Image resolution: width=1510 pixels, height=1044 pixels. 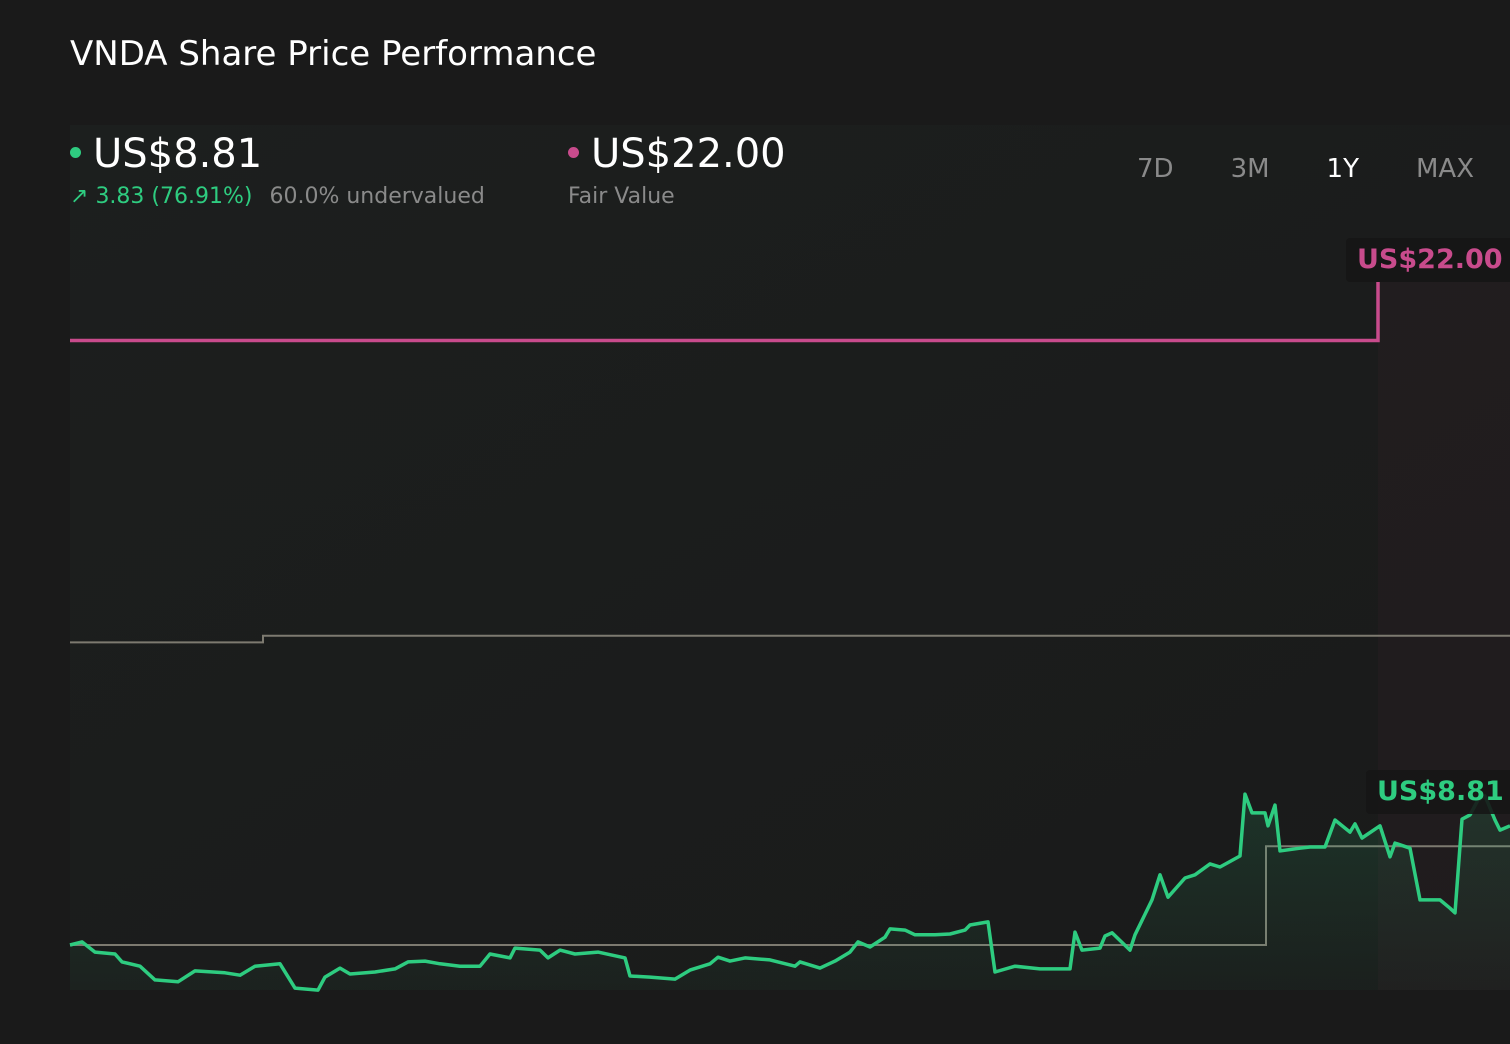 I want to click on reference-line-lower, so click(x=790, y=895).